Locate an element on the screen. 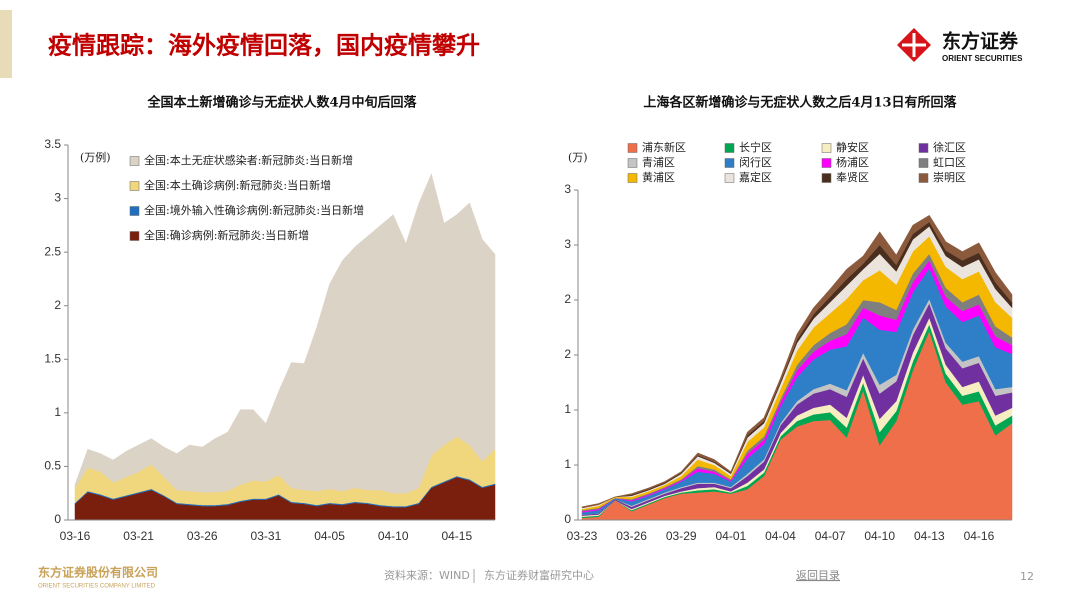 This screenshot has width=1080, height=608. y-tick-label: 2.5 is located at coordinates (52, 251).